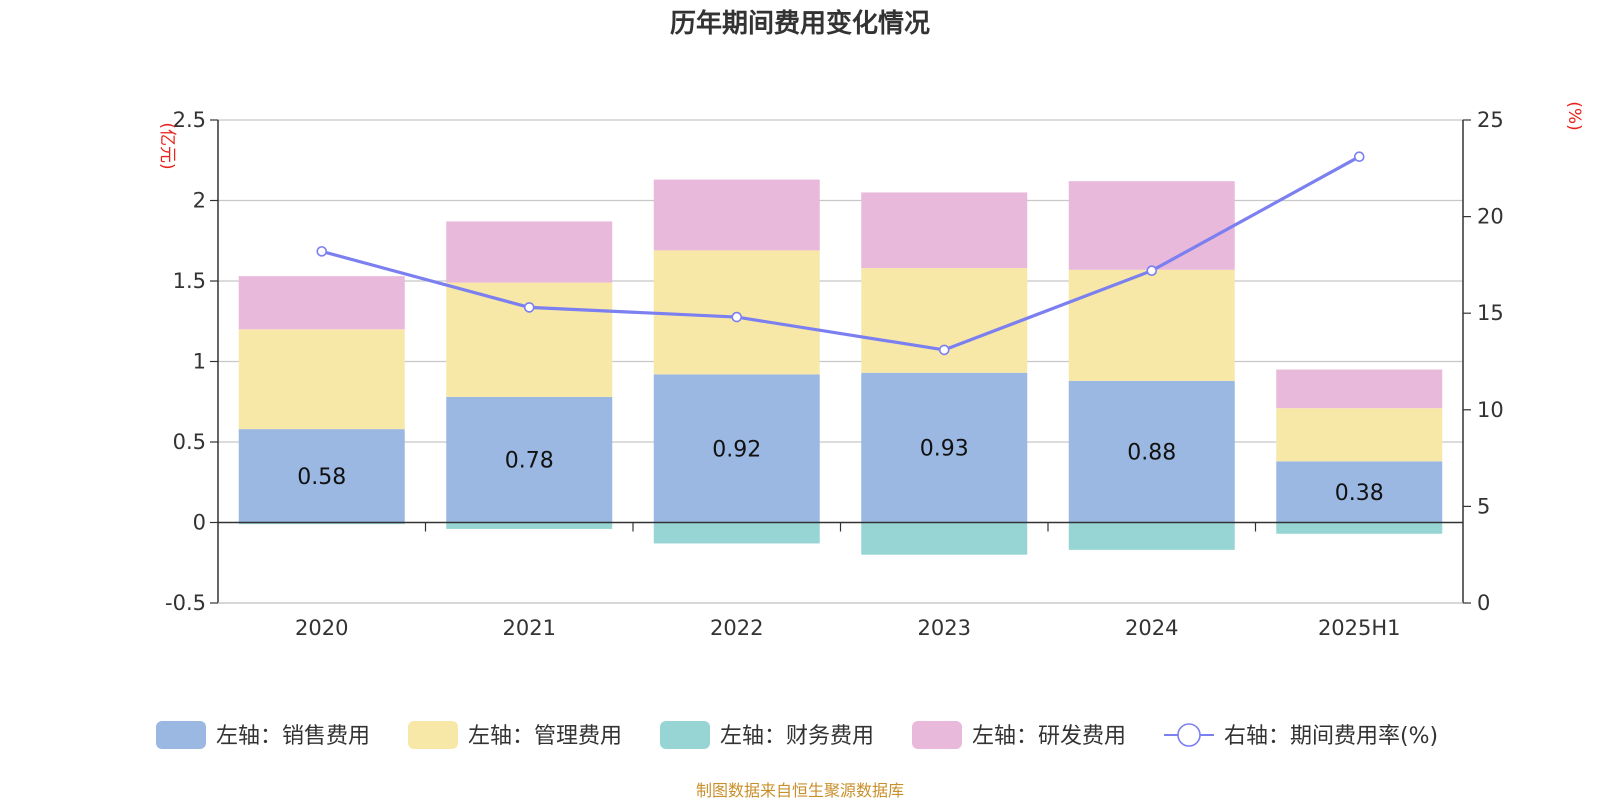 This screenshot has width=1600, height=800. What do you see at coordinates (1331, 736) in the screenshot?
I see `legend-label: 右轴：期间费用率(%)` at bounding box center [1331, 736].